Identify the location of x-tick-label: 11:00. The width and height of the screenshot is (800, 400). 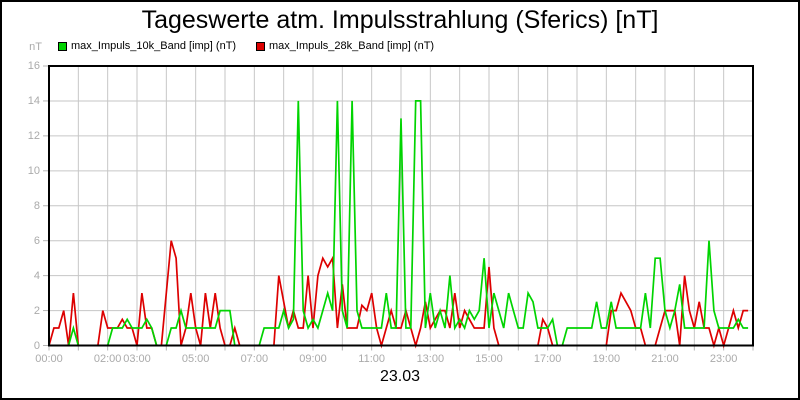
(372, 358).